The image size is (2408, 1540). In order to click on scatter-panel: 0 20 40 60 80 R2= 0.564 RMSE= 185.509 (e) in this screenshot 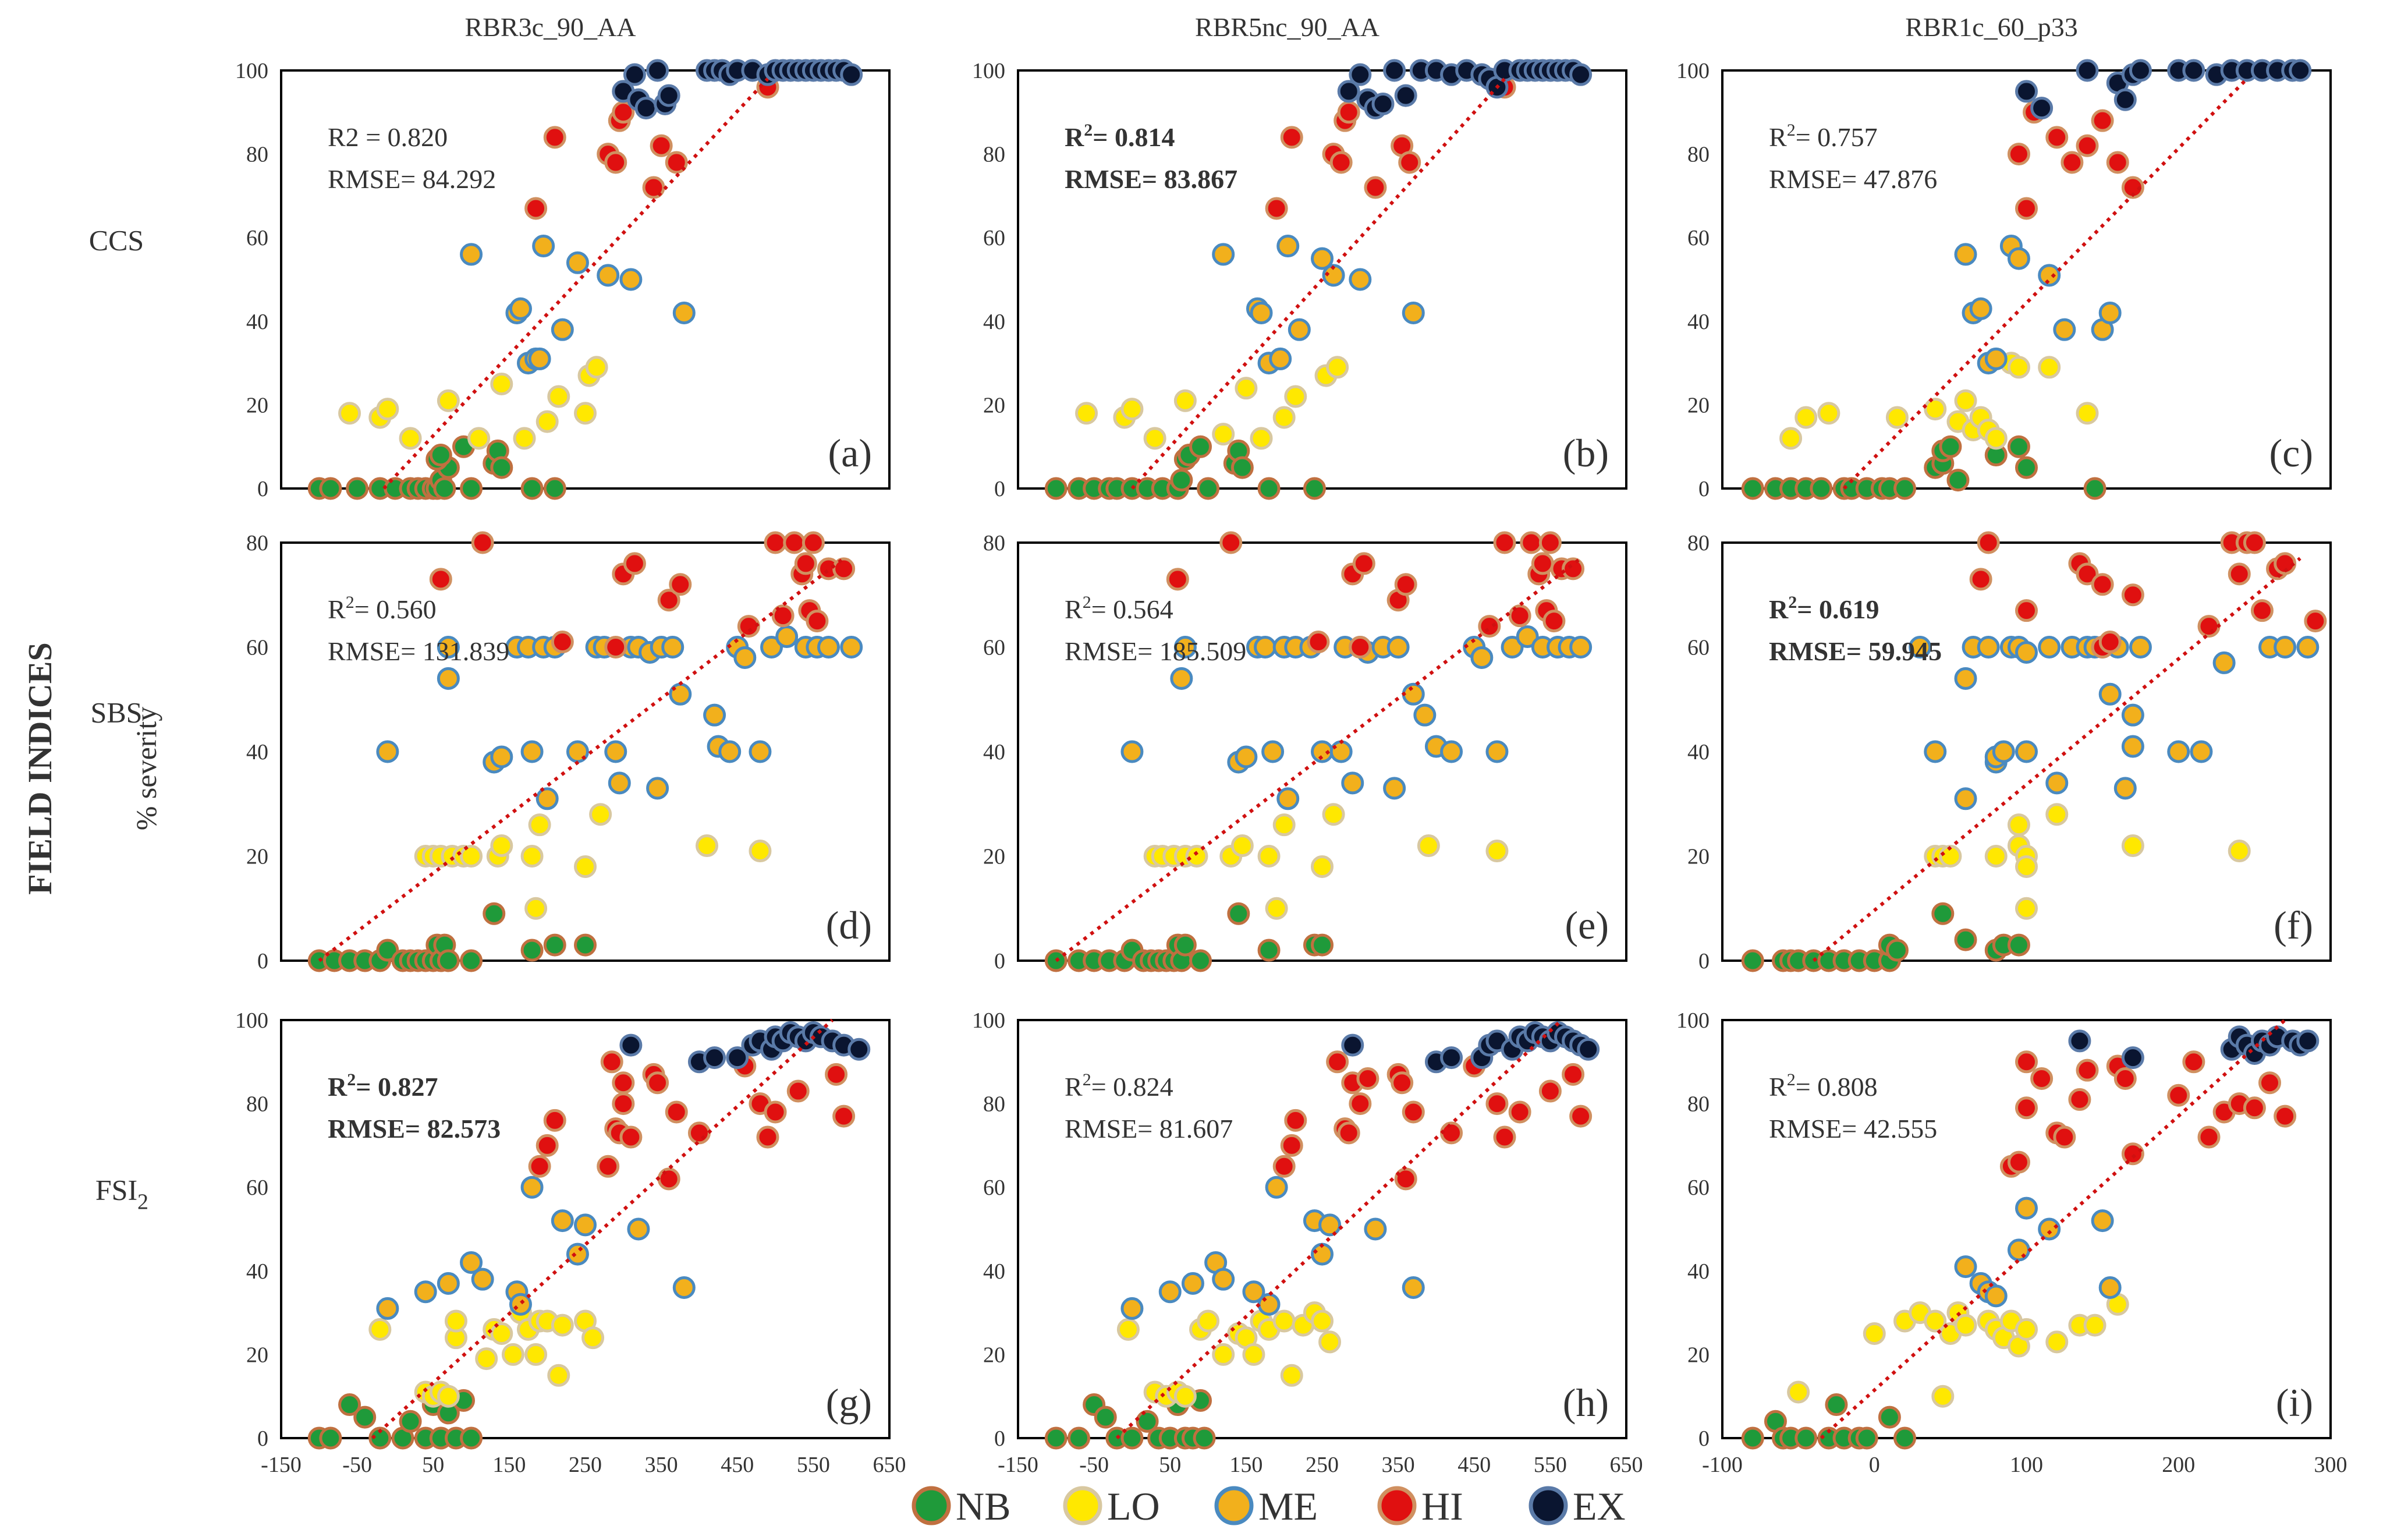, I will do `click(1305, 752)`.